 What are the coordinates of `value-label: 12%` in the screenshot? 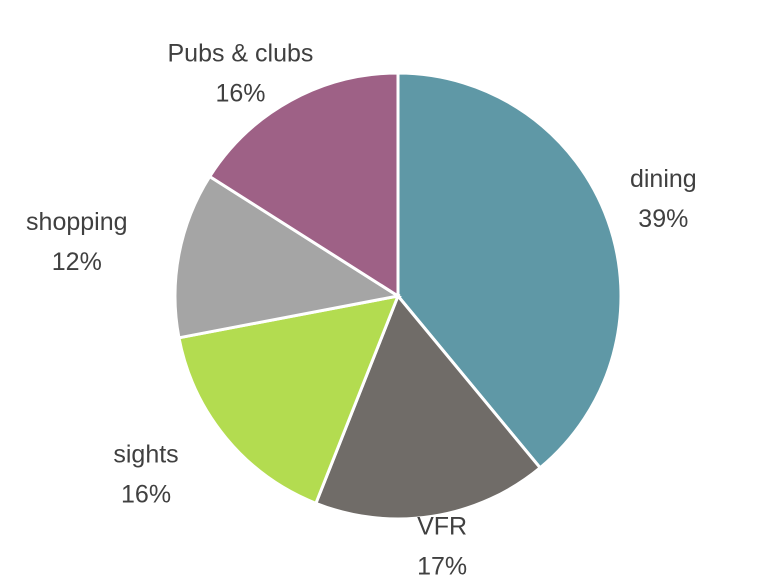 It's located at (77, 262).